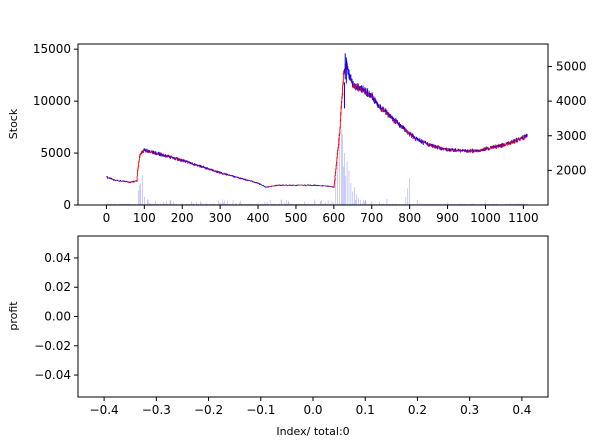 This screenshot has width=613, height=445. Describe the element at coordinates (485, 218) in the screenshot. I see `x-tick-label: 1000` at that location.